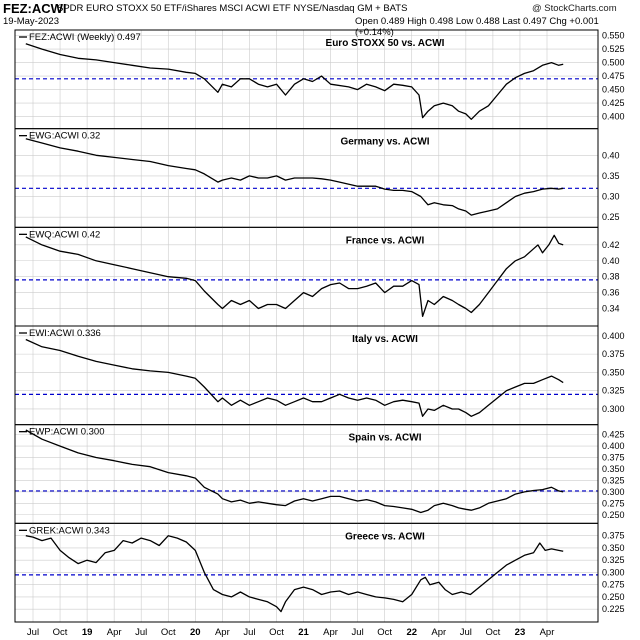 The image size is (640, 640). What do you see at coordinates (613, 63) in the screenshot?
I see `y-tick-label: 0.500` at bounding box center [613, 63].